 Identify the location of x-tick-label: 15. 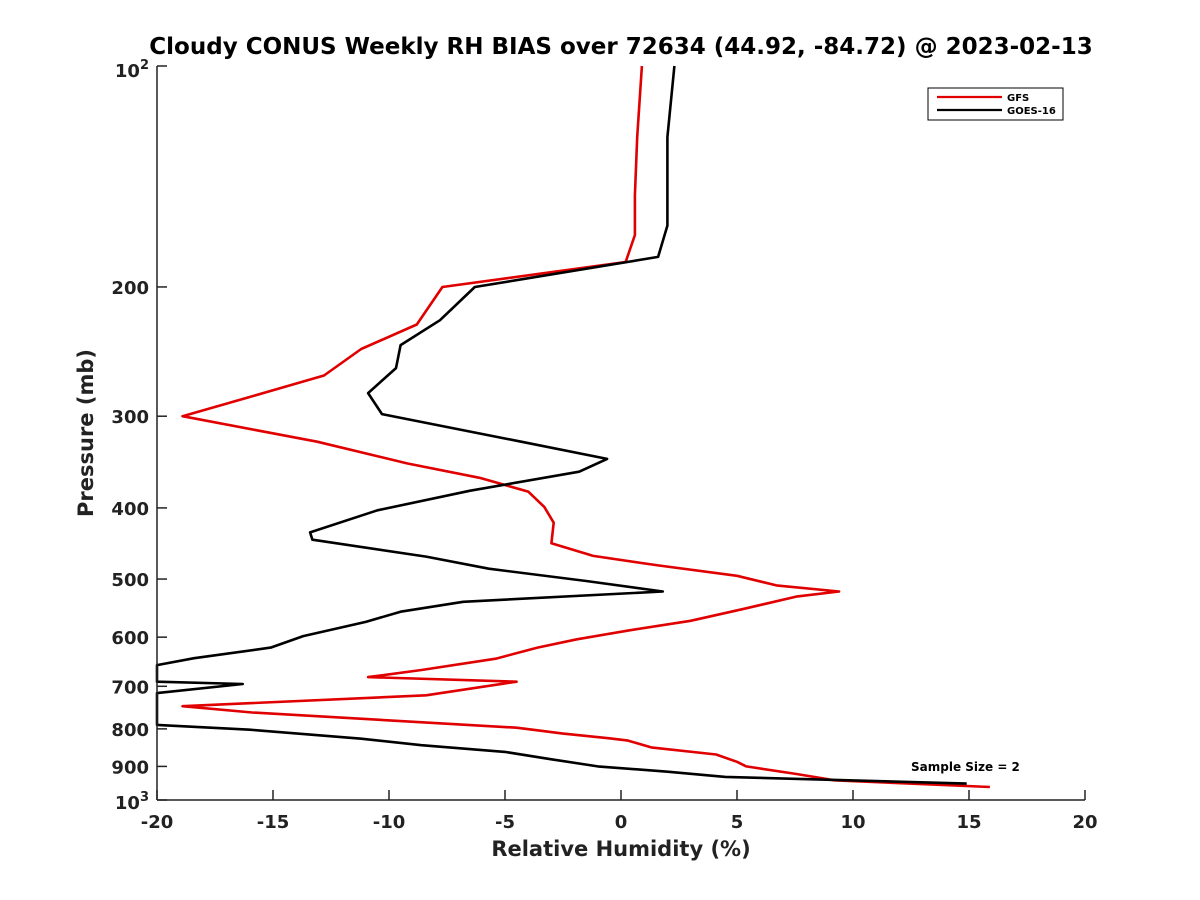
(968, 822).